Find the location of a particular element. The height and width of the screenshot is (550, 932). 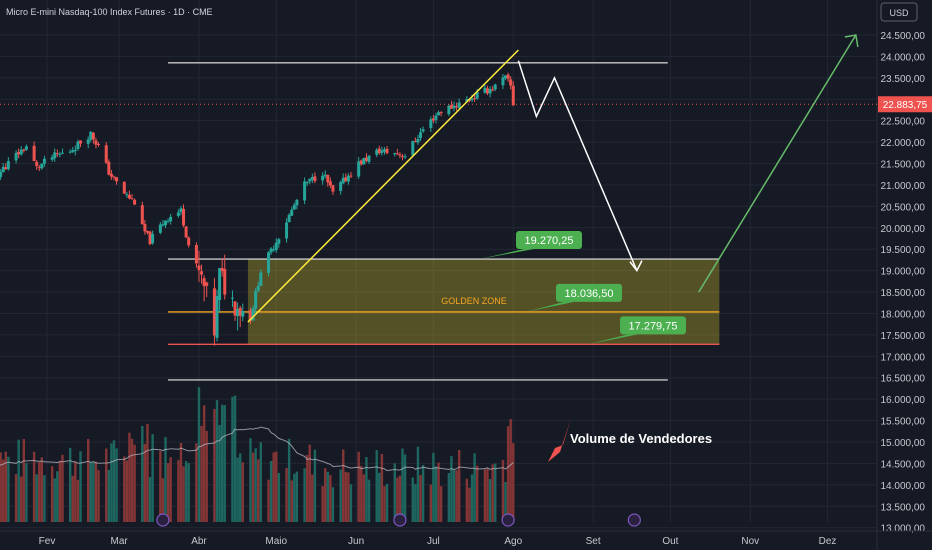

price-callout is located at coordinates (589, 292).